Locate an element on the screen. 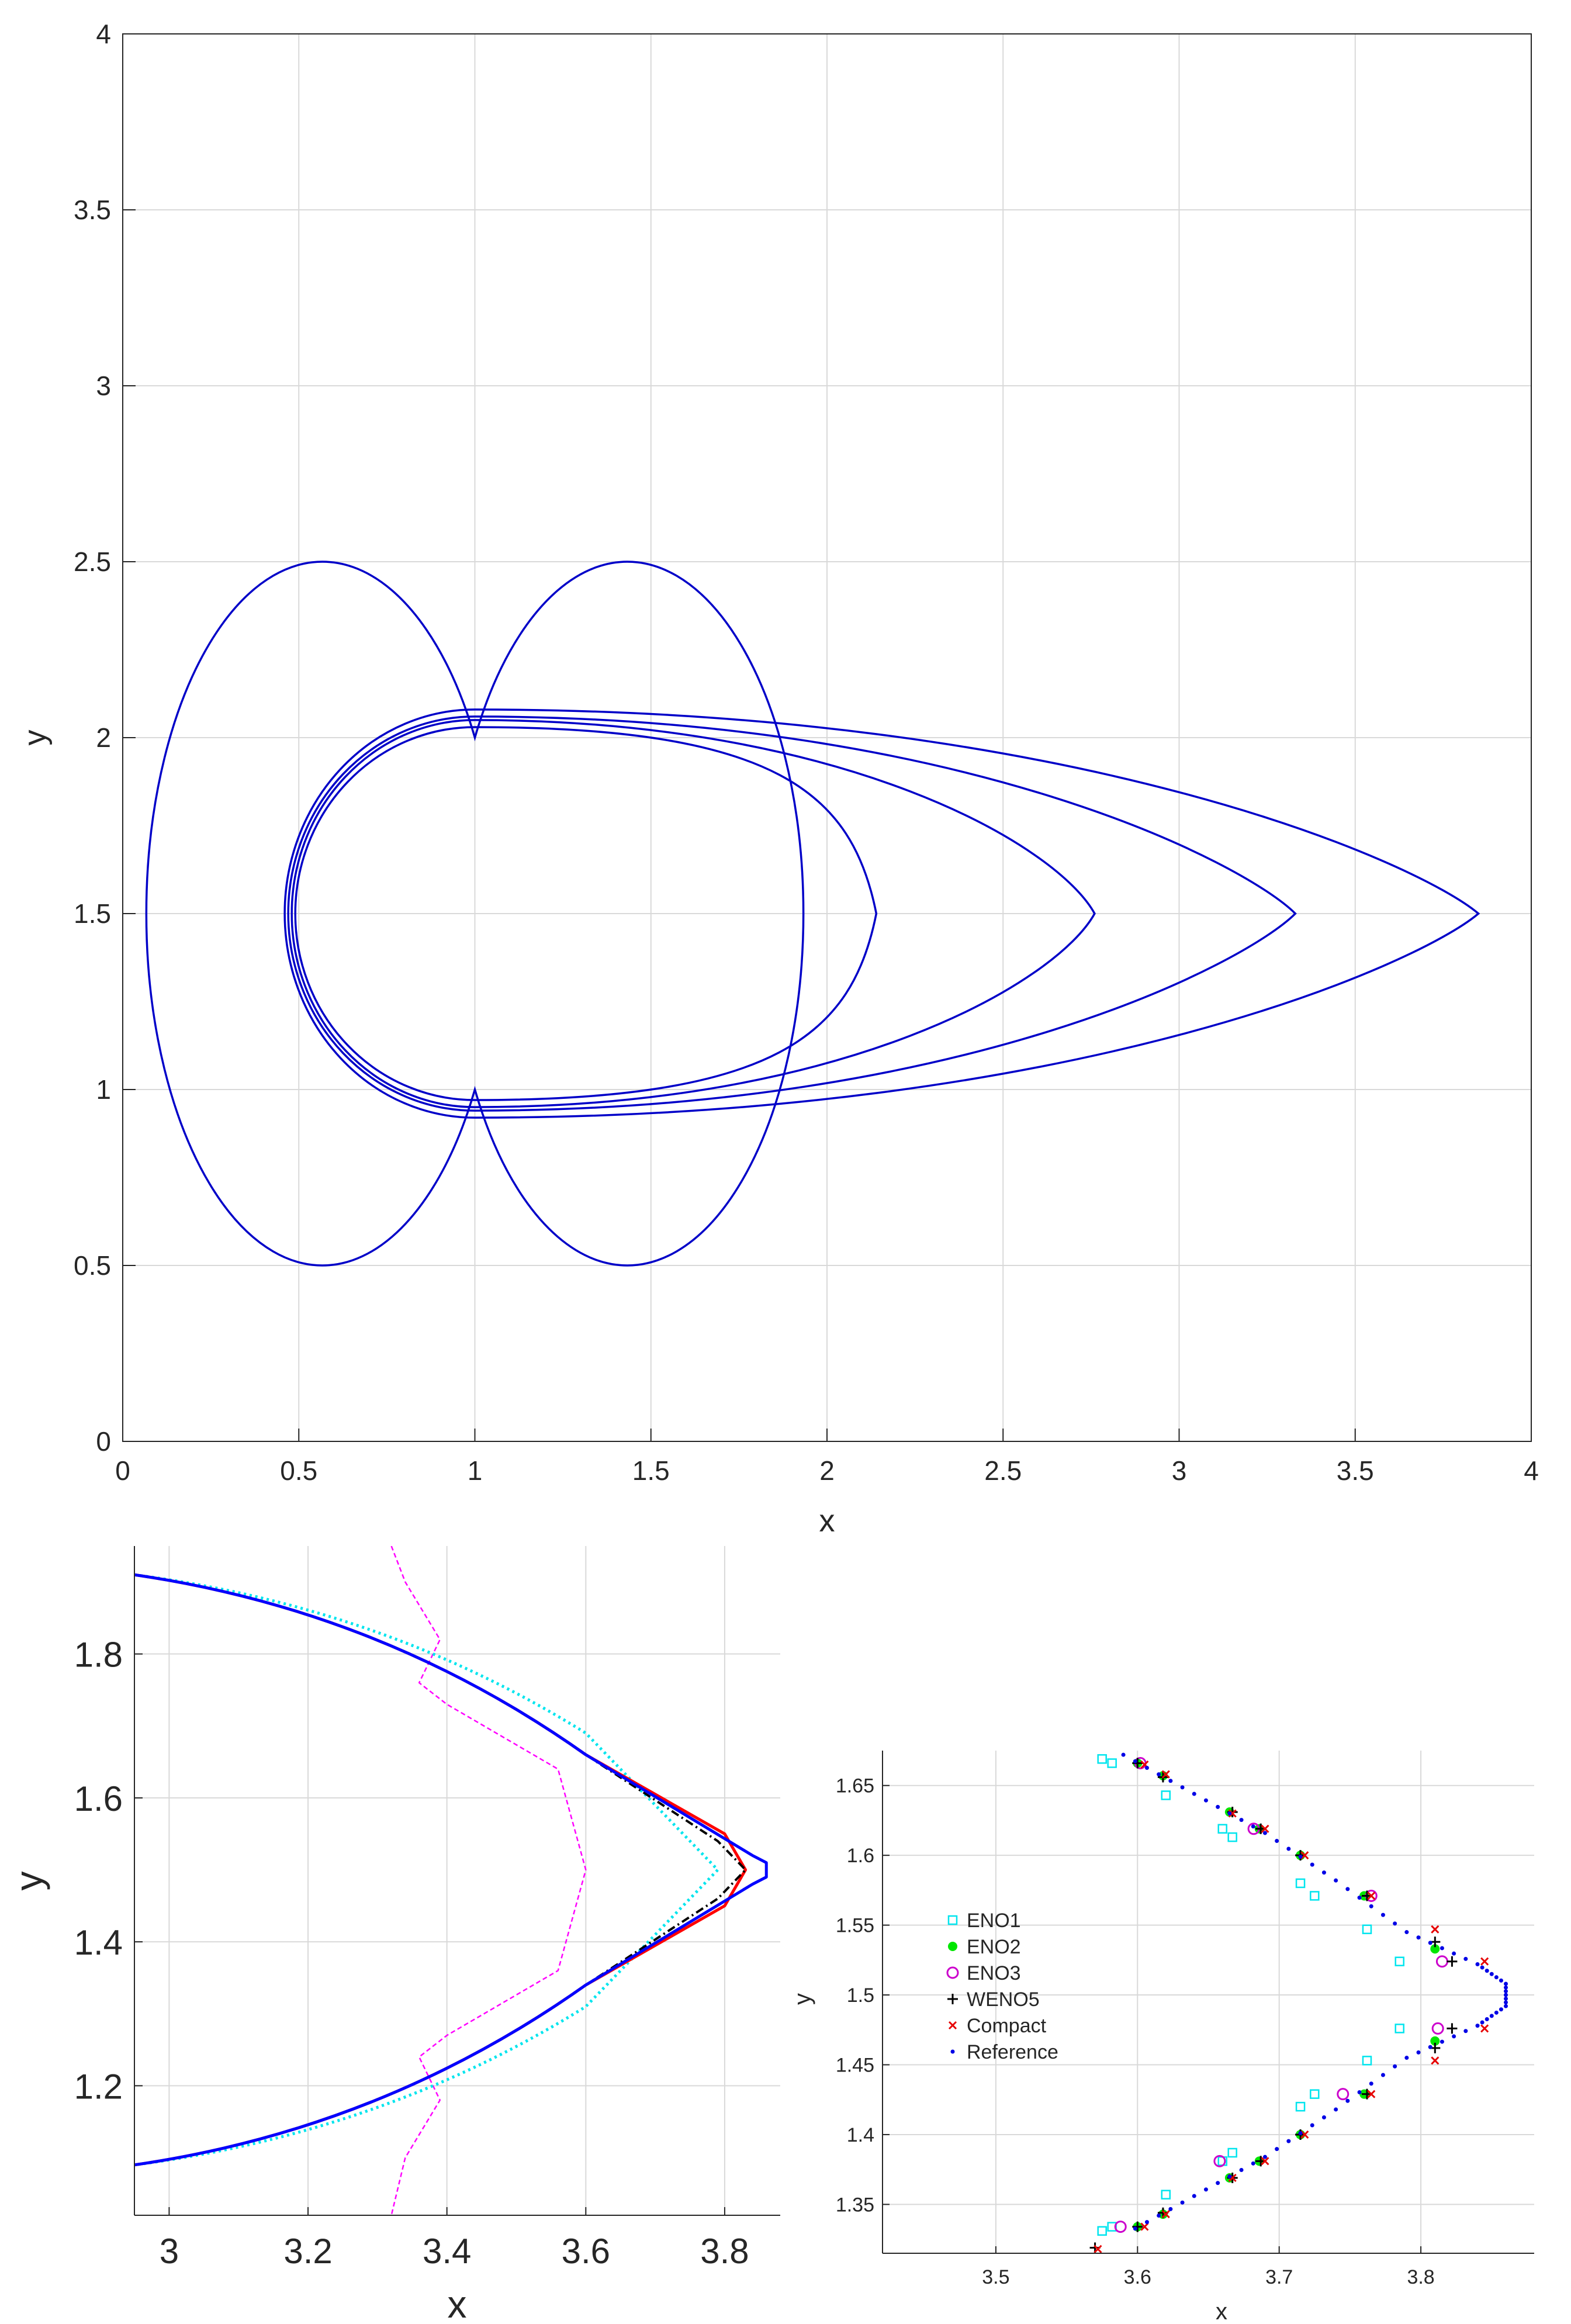 This screenshot has height=2324, width=1571. legend-label-reference: Reference is located at coordinates (1012, 2052).